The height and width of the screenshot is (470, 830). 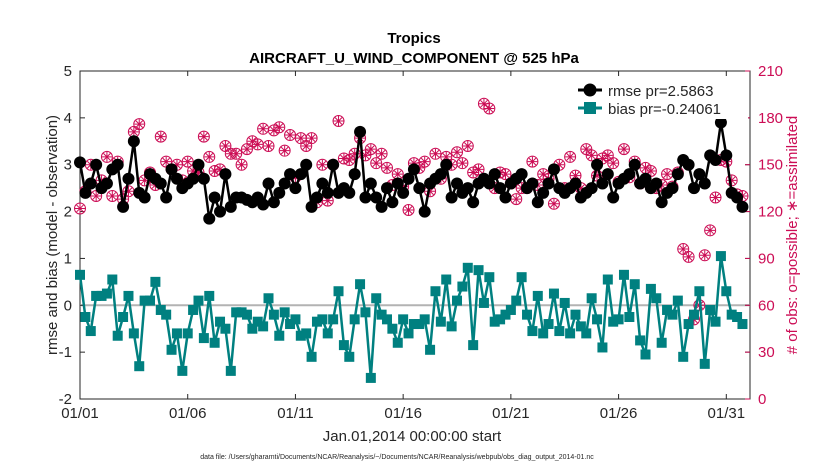 What do you see at coordinates (792, 235) in the screenshot?
I see `y-axis-label-right: # of obs: o=possible; ∗=assimilated` at bounding box center [792, 235].